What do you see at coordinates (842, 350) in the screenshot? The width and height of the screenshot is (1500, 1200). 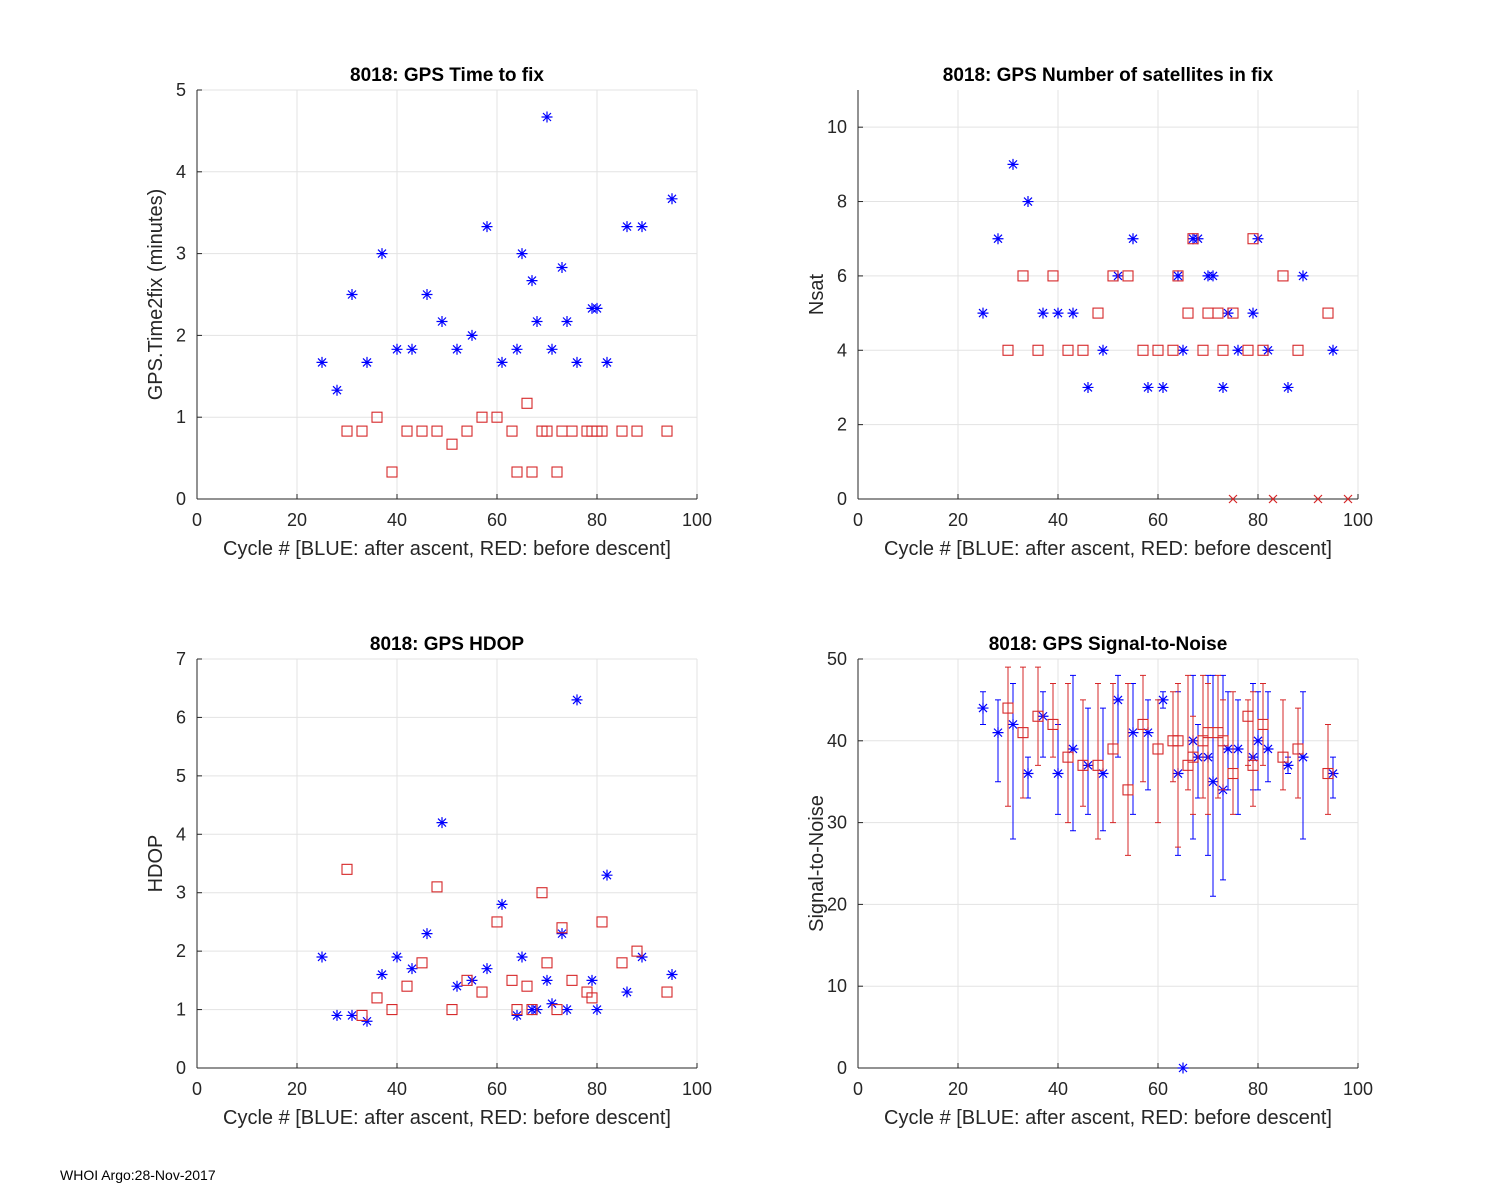 I see `y-tick-label: 4` at bounding box center [842, 350].